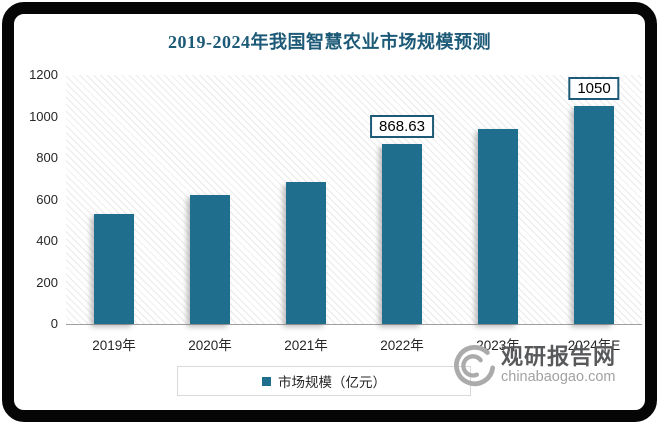 Image resolution: width=659 pixels, height=424 pixels. I want to click on x-axis-label: 2019年, so click(114, 345).